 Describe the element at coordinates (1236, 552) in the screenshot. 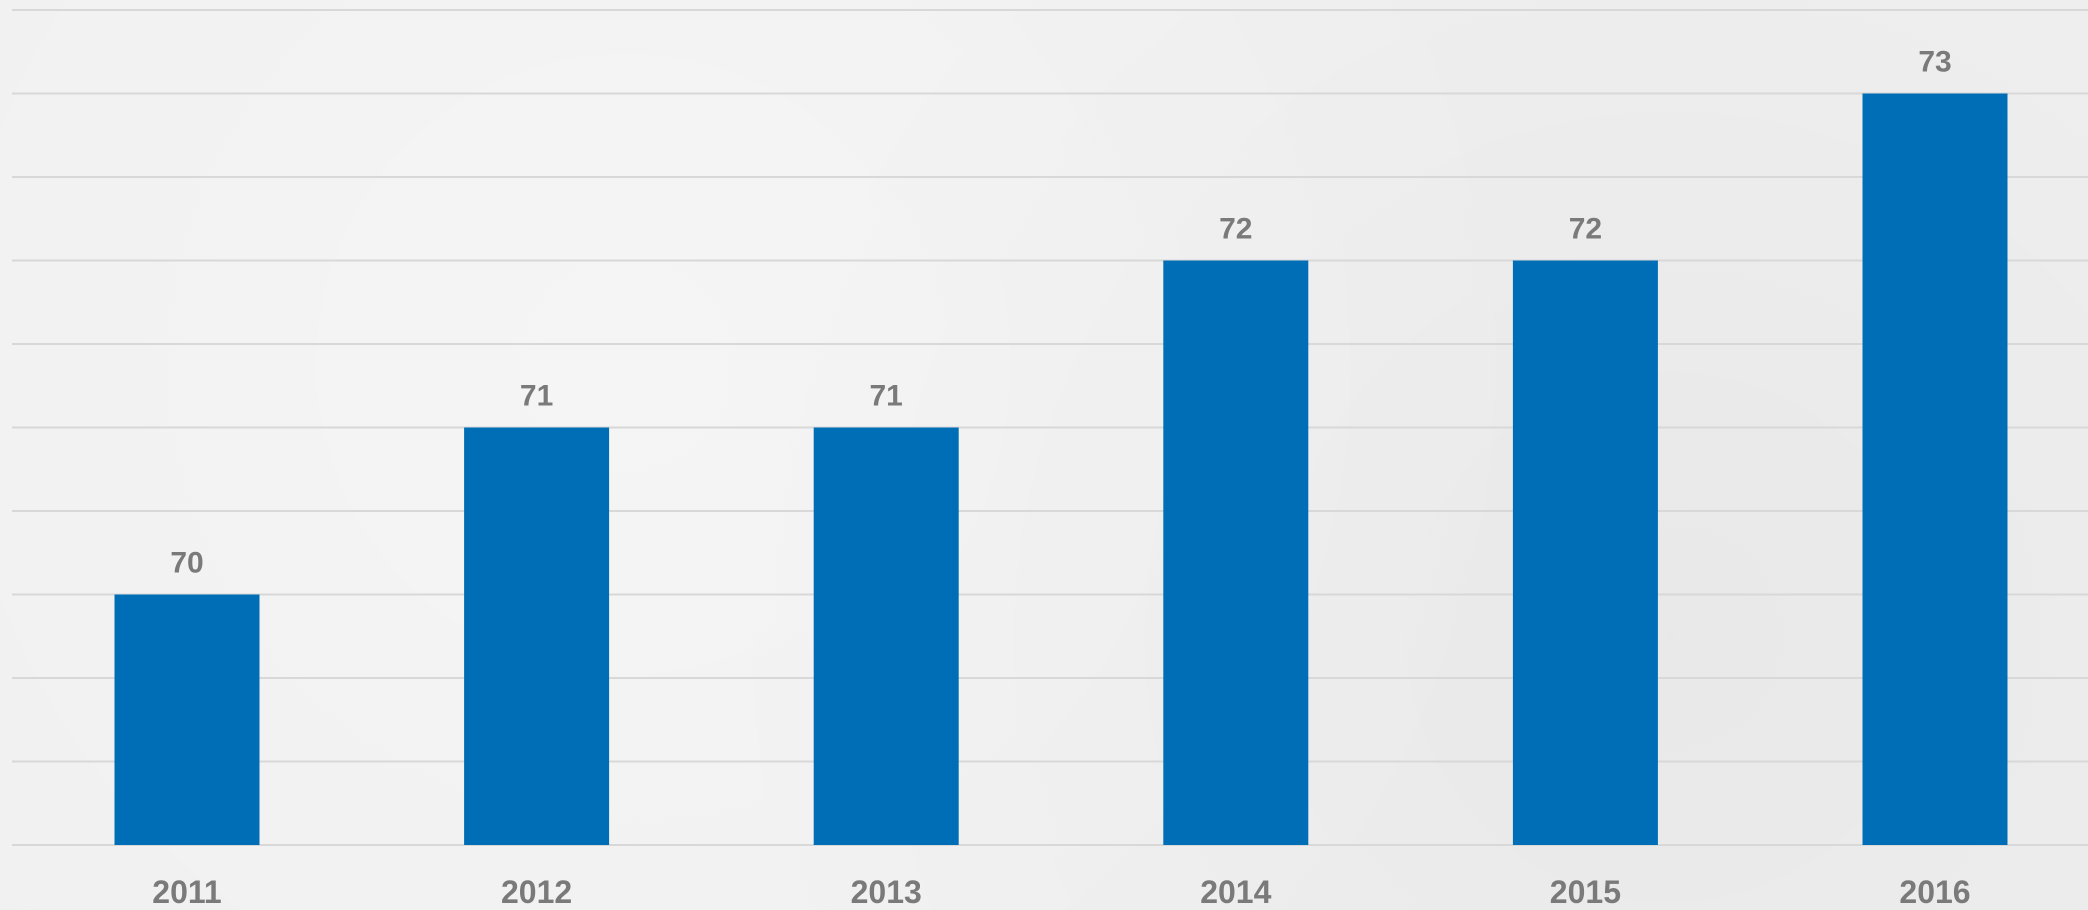

I see `bar-2014` at that location.